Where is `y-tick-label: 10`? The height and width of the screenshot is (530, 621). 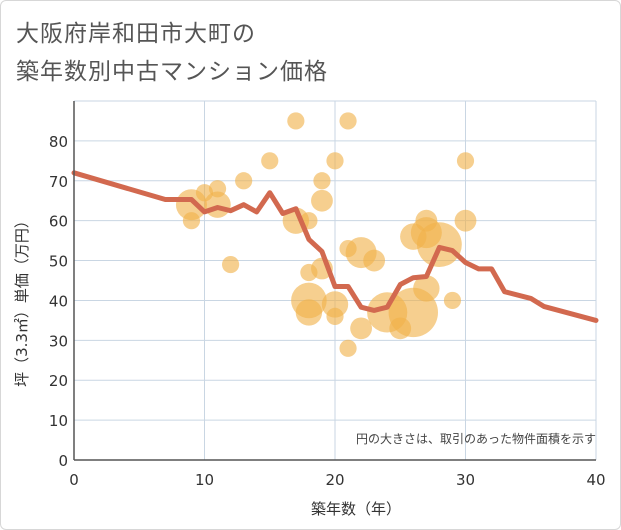
y-tick-label: 10 is located at coordinates (58, 421).